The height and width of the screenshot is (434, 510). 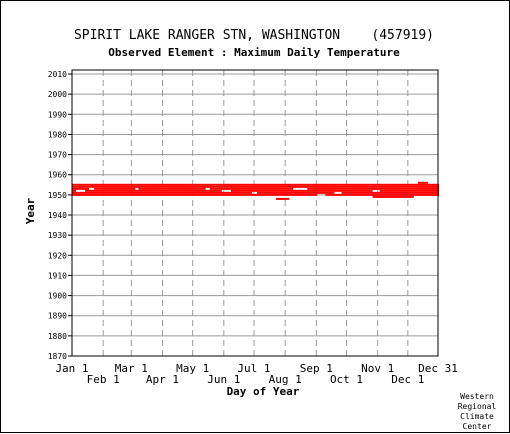 What do you see at coordinates (57, 134) in the screenshot?
I see `y-tick-label-1980: 1980` at bounding box center [57, 134].